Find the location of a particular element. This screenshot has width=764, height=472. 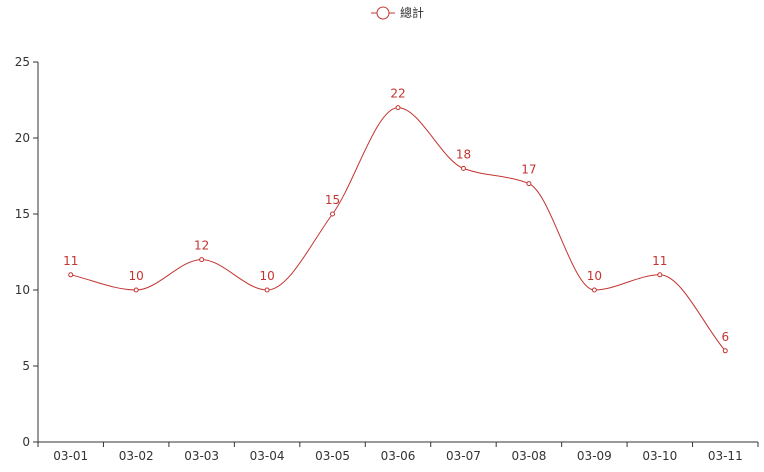

x-tick-label: 03-06 is located at coordinates (398, 456).